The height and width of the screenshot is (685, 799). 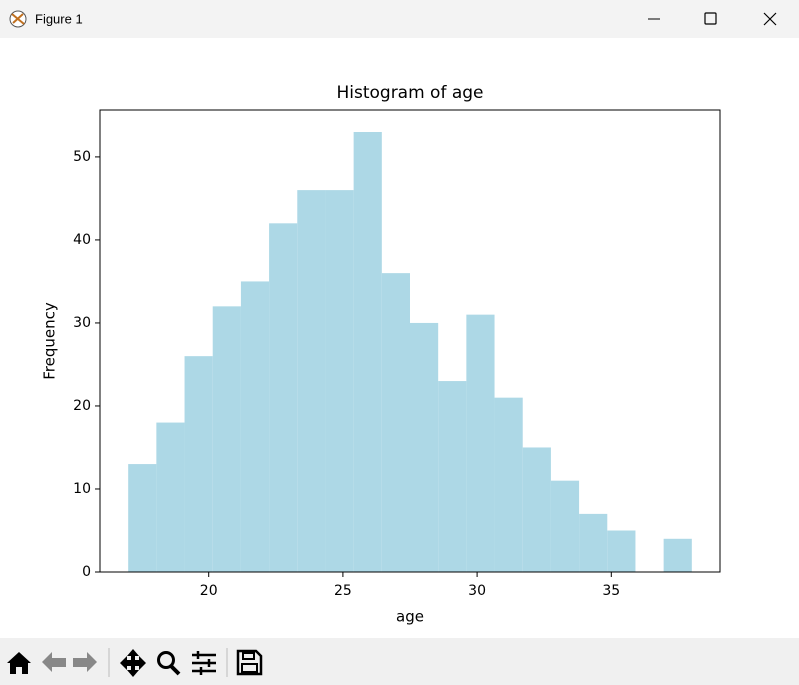 I want to click on chart-title: Histogram of age, so click(x=409, y=93).